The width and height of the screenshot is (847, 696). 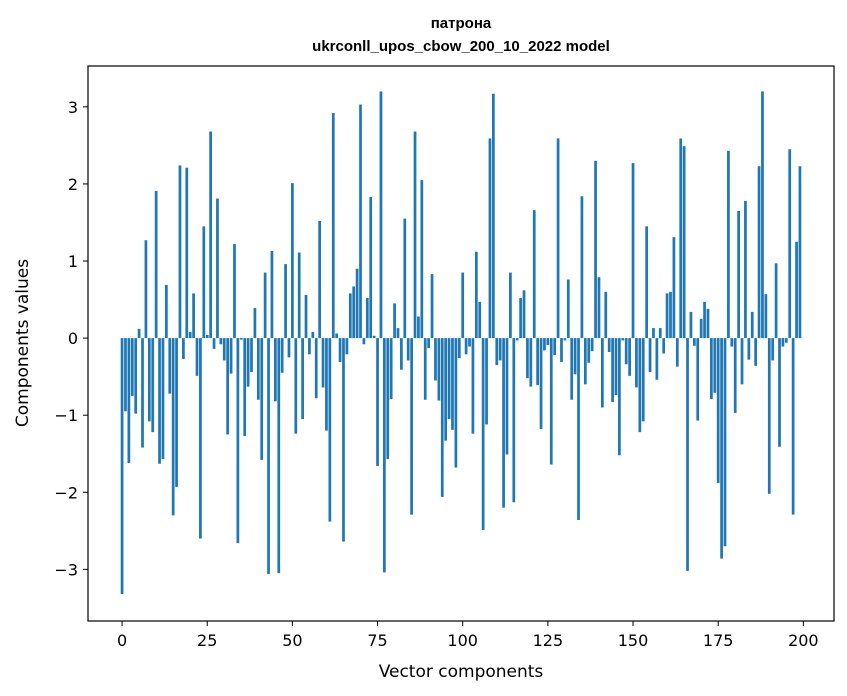 I want to click on y-tick-label: −3, so click(x=66, y=569).